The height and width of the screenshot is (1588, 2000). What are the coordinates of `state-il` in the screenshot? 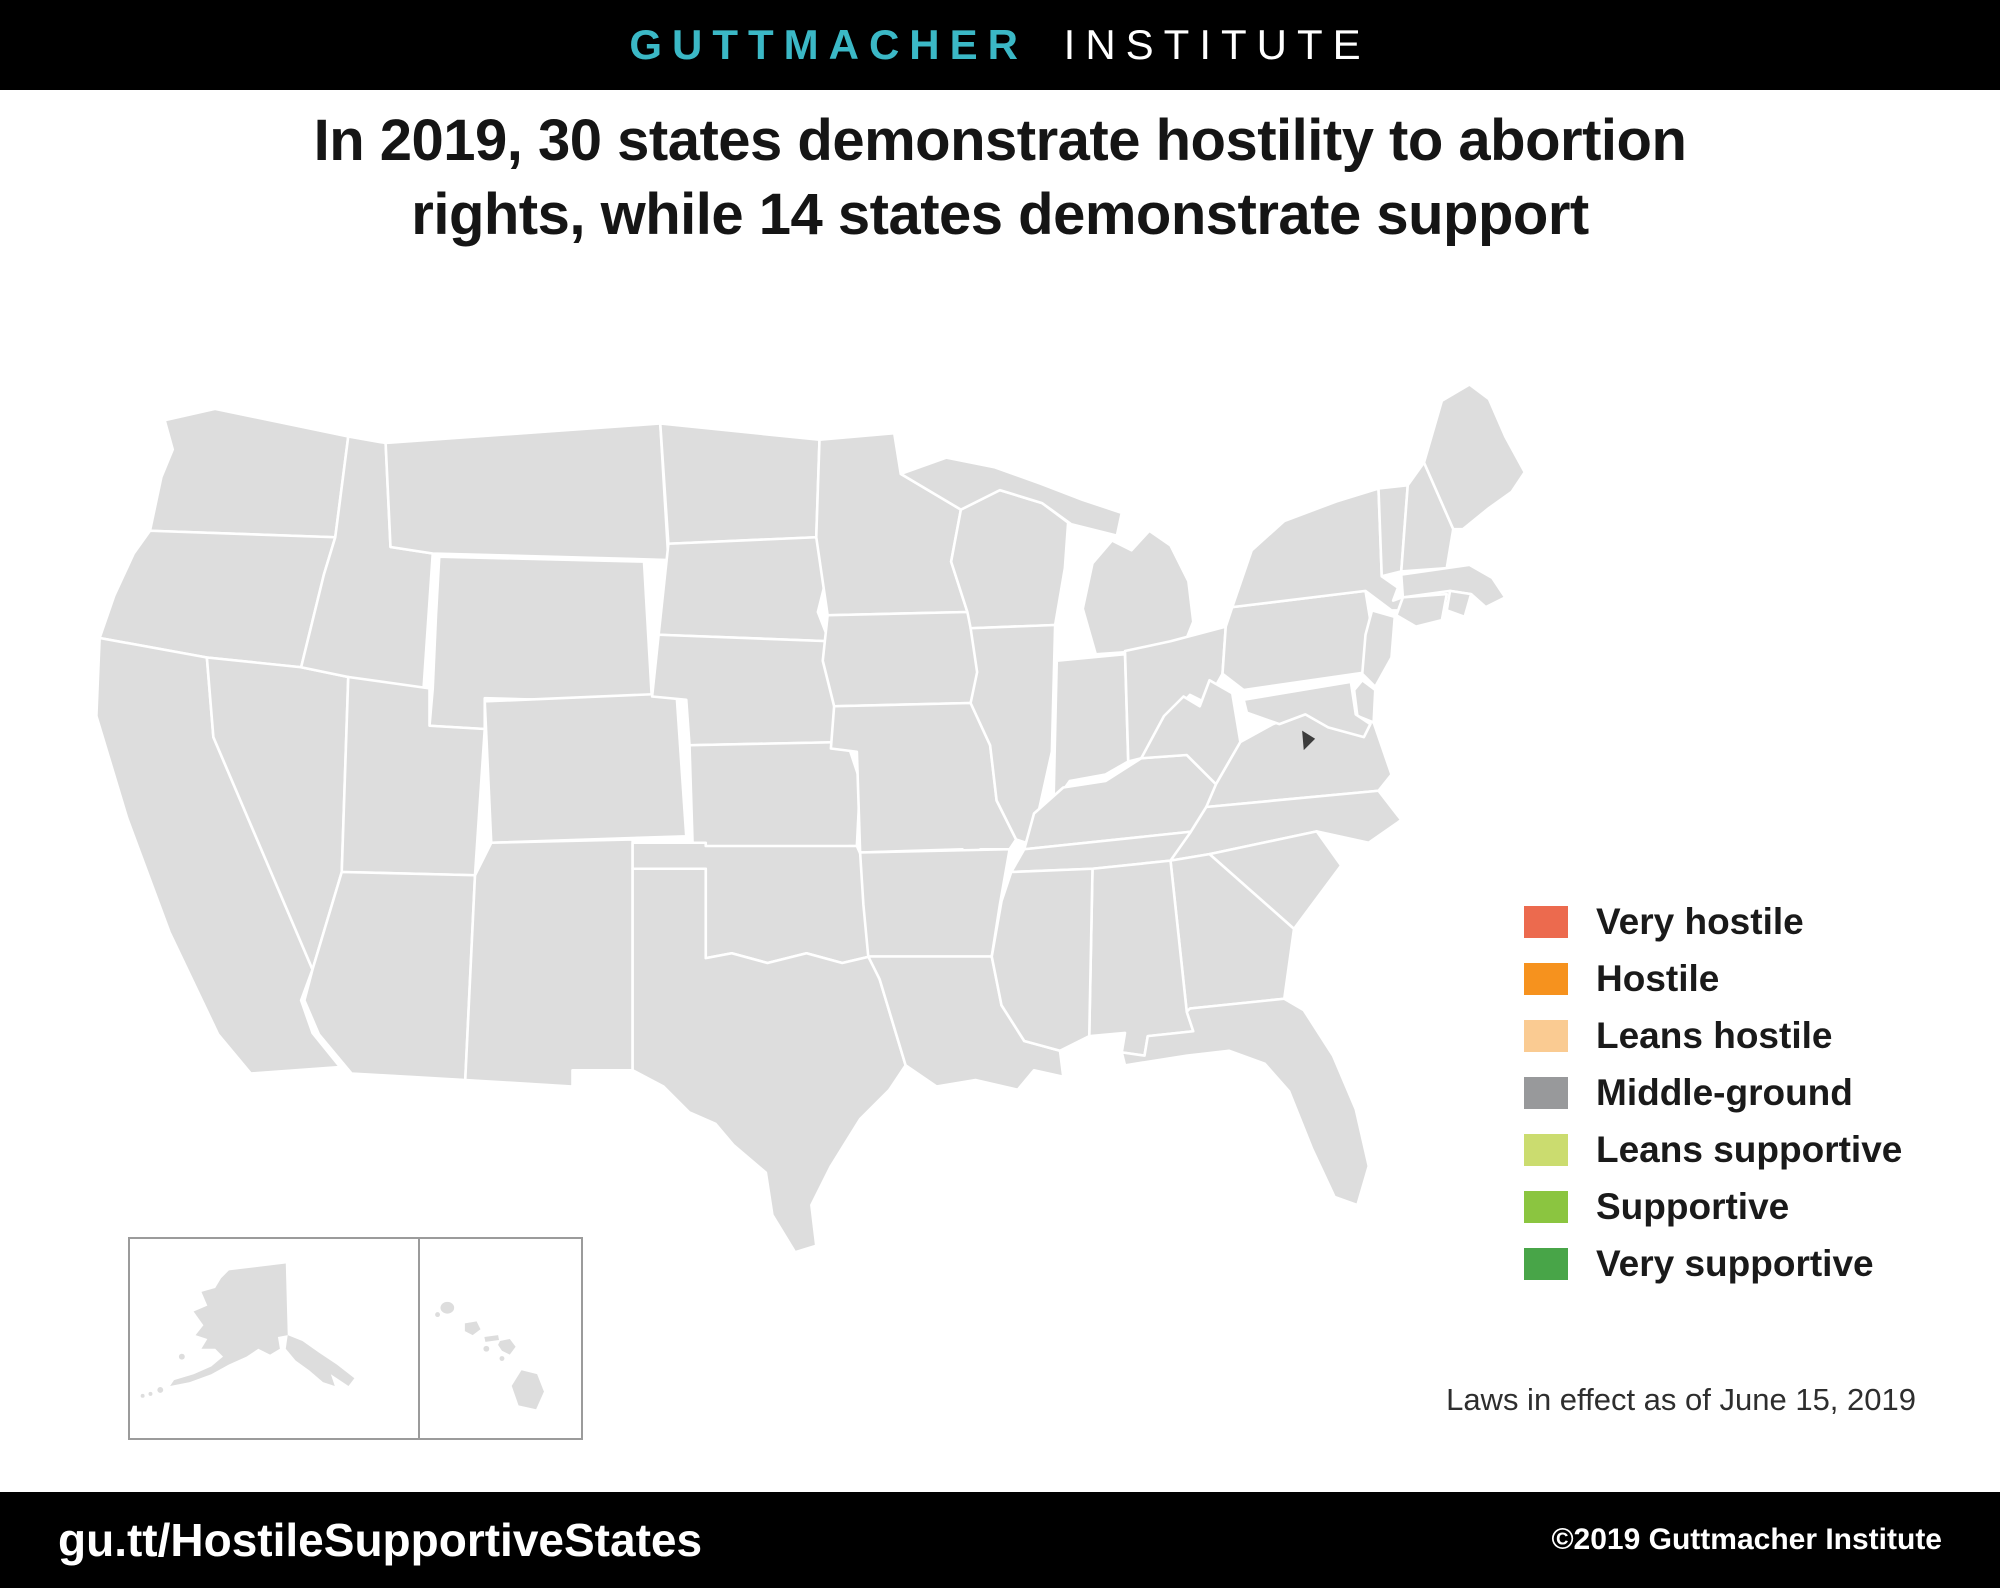 It's located at (1013, 734).